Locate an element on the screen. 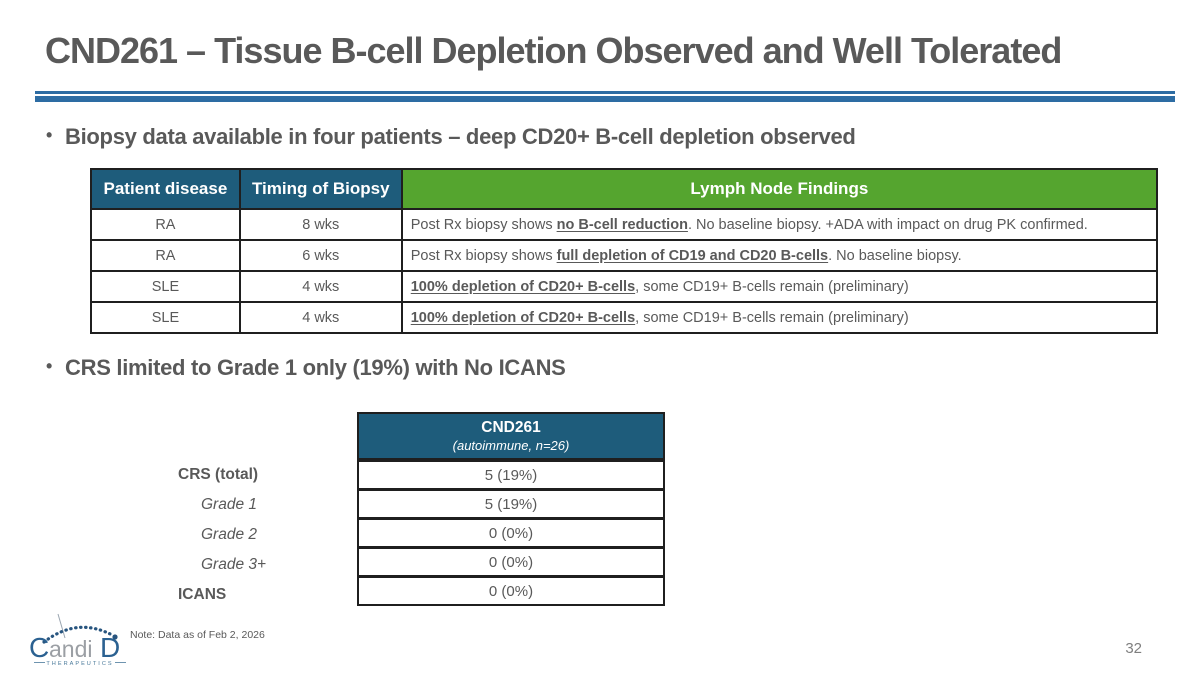 The width and height of the screenshot is (1200, 675). header-timing-of-biopsy: Timing of Biopsy is located at coordinates (320, 189).